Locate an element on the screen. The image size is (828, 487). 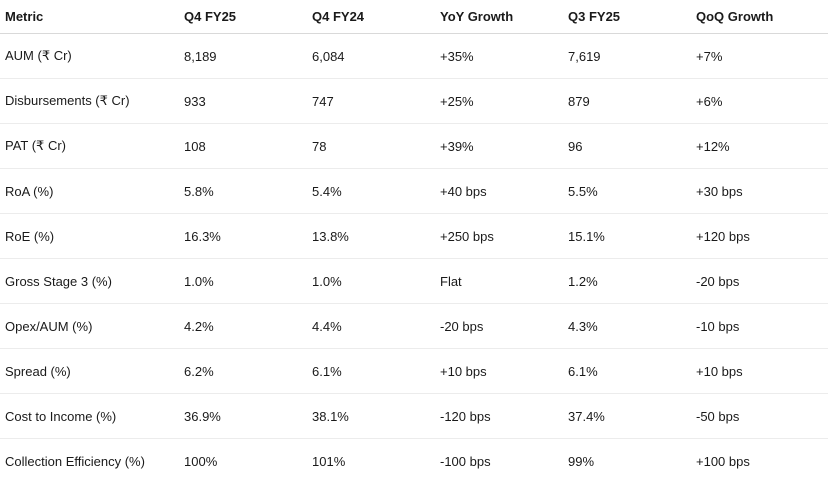
metric-cell: Spread (%) is located at coordinates (89, 371).